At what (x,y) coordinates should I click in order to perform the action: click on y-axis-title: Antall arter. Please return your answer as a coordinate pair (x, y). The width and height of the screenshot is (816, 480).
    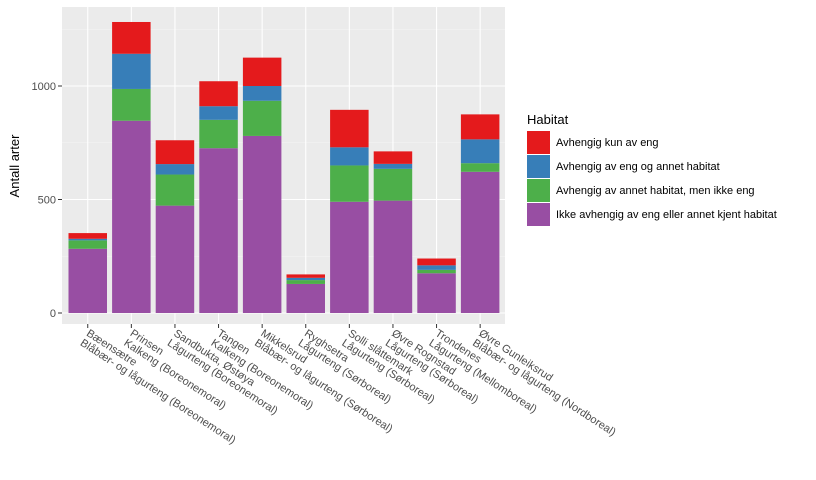
    Looking at the image, I should click on (14, 166).